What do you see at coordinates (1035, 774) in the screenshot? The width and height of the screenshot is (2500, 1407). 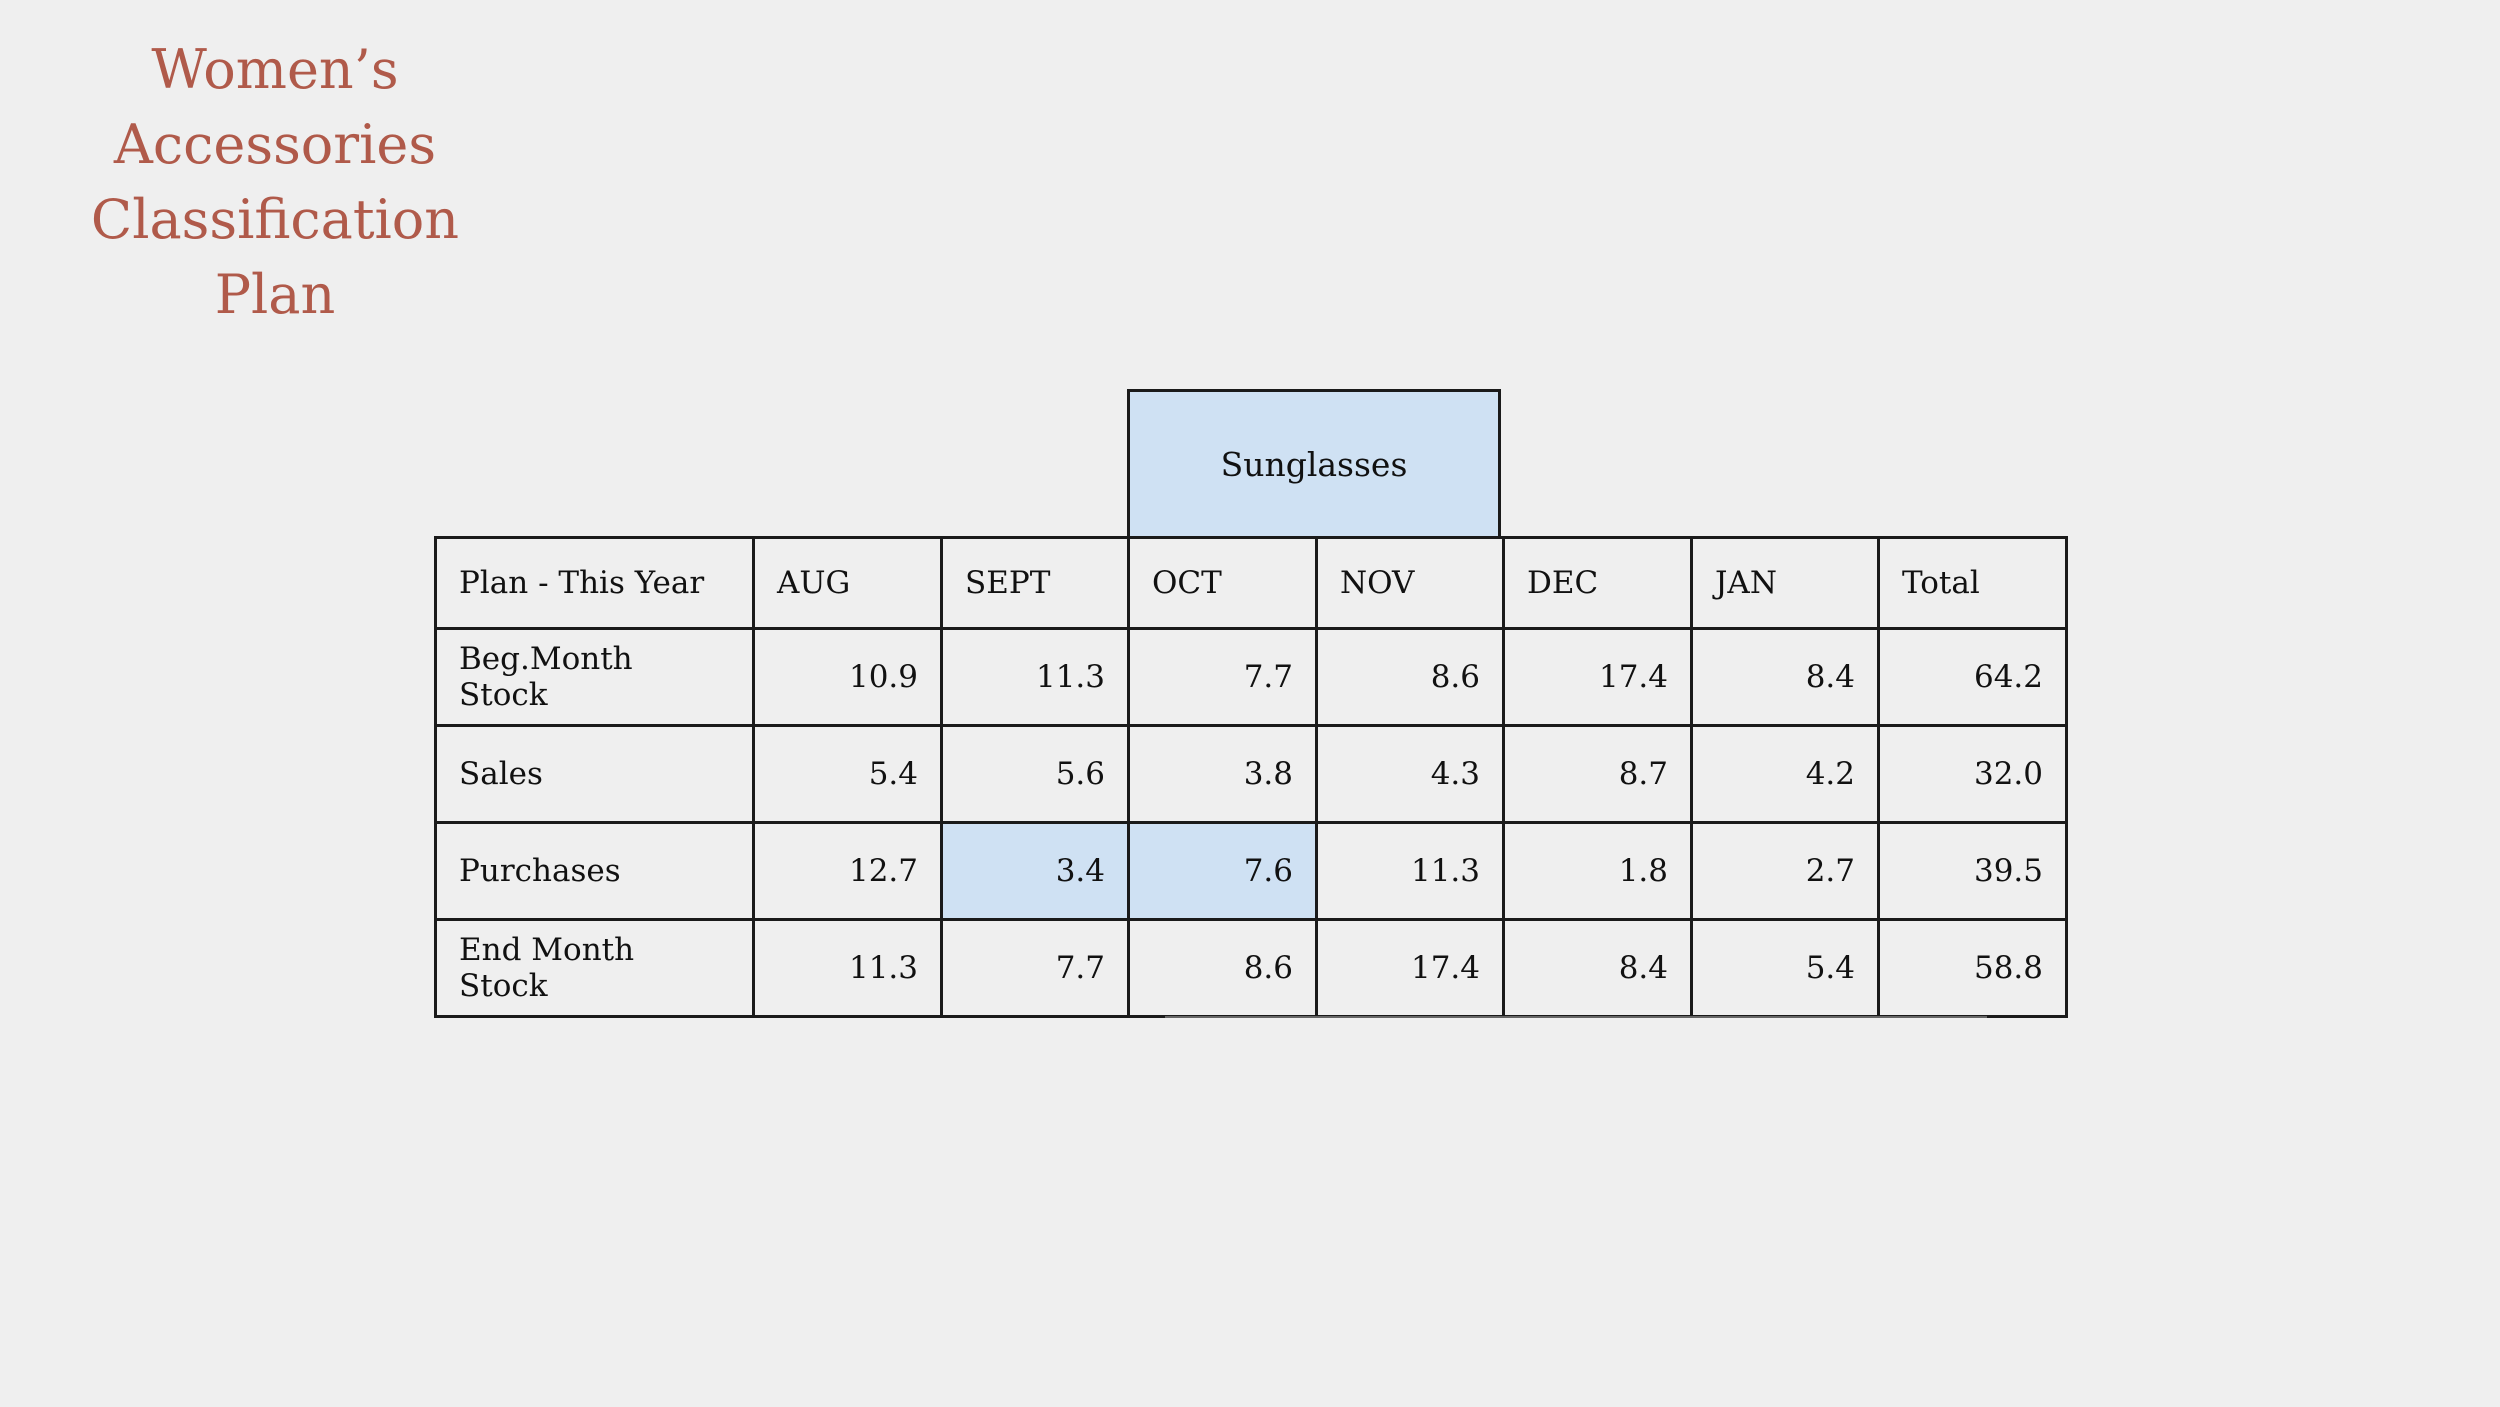 I see `table-cell: 5.6` at bounding box center [1035, 774].